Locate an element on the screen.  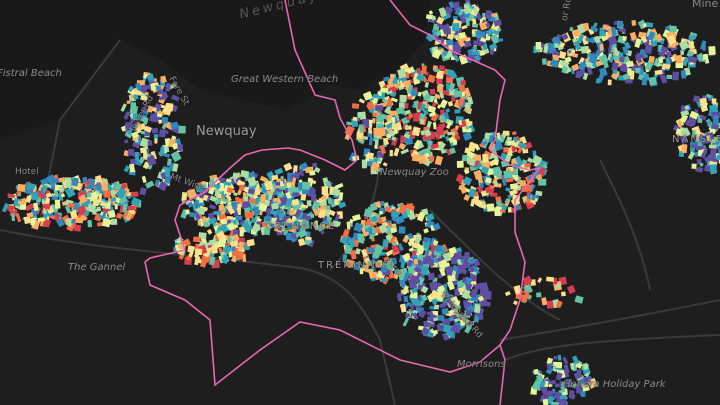
label-morrisons: Morrisons is located at coordinates (481, 364).